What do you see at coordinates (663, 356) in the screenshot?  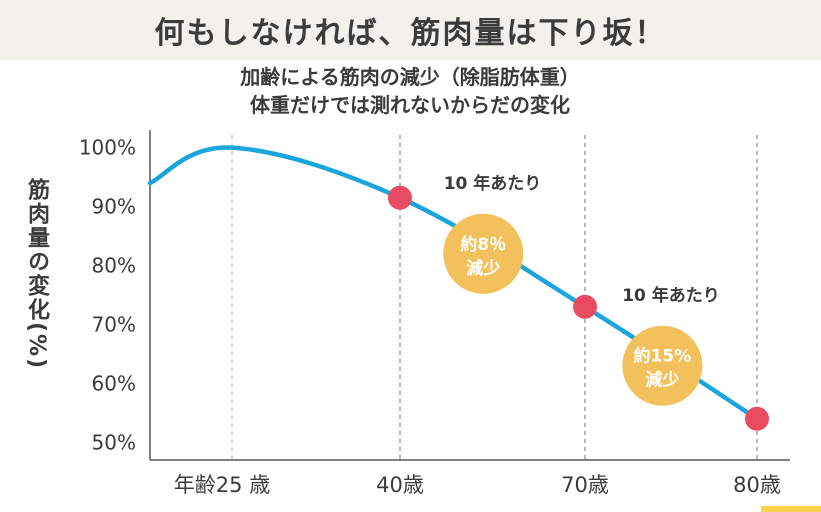 I see `badge-value: 約15%` at bounding box center [663, 356].